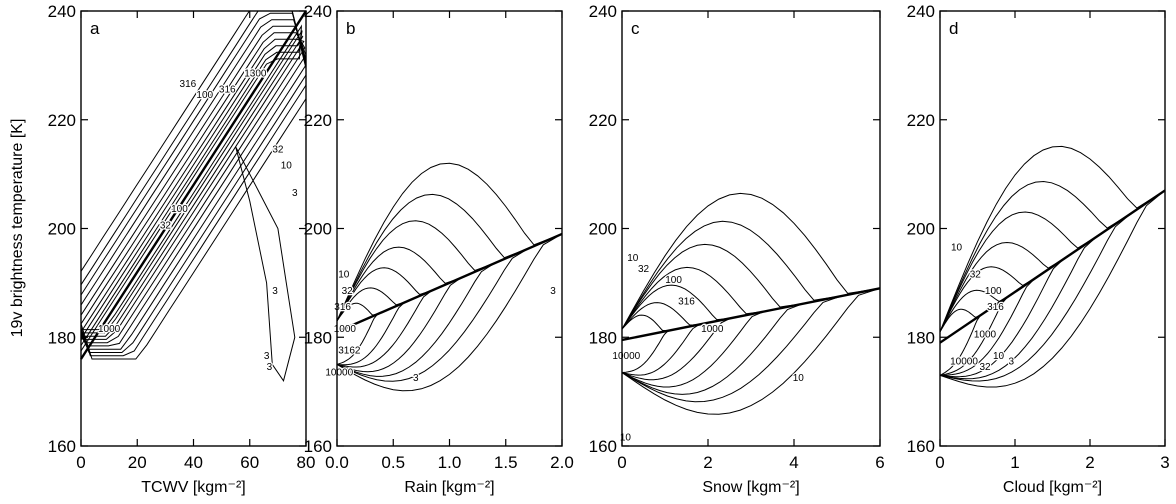  Describe the element at coordinates (137, 462) in the screenshot. I see `x-tick-label: 20` at that location.